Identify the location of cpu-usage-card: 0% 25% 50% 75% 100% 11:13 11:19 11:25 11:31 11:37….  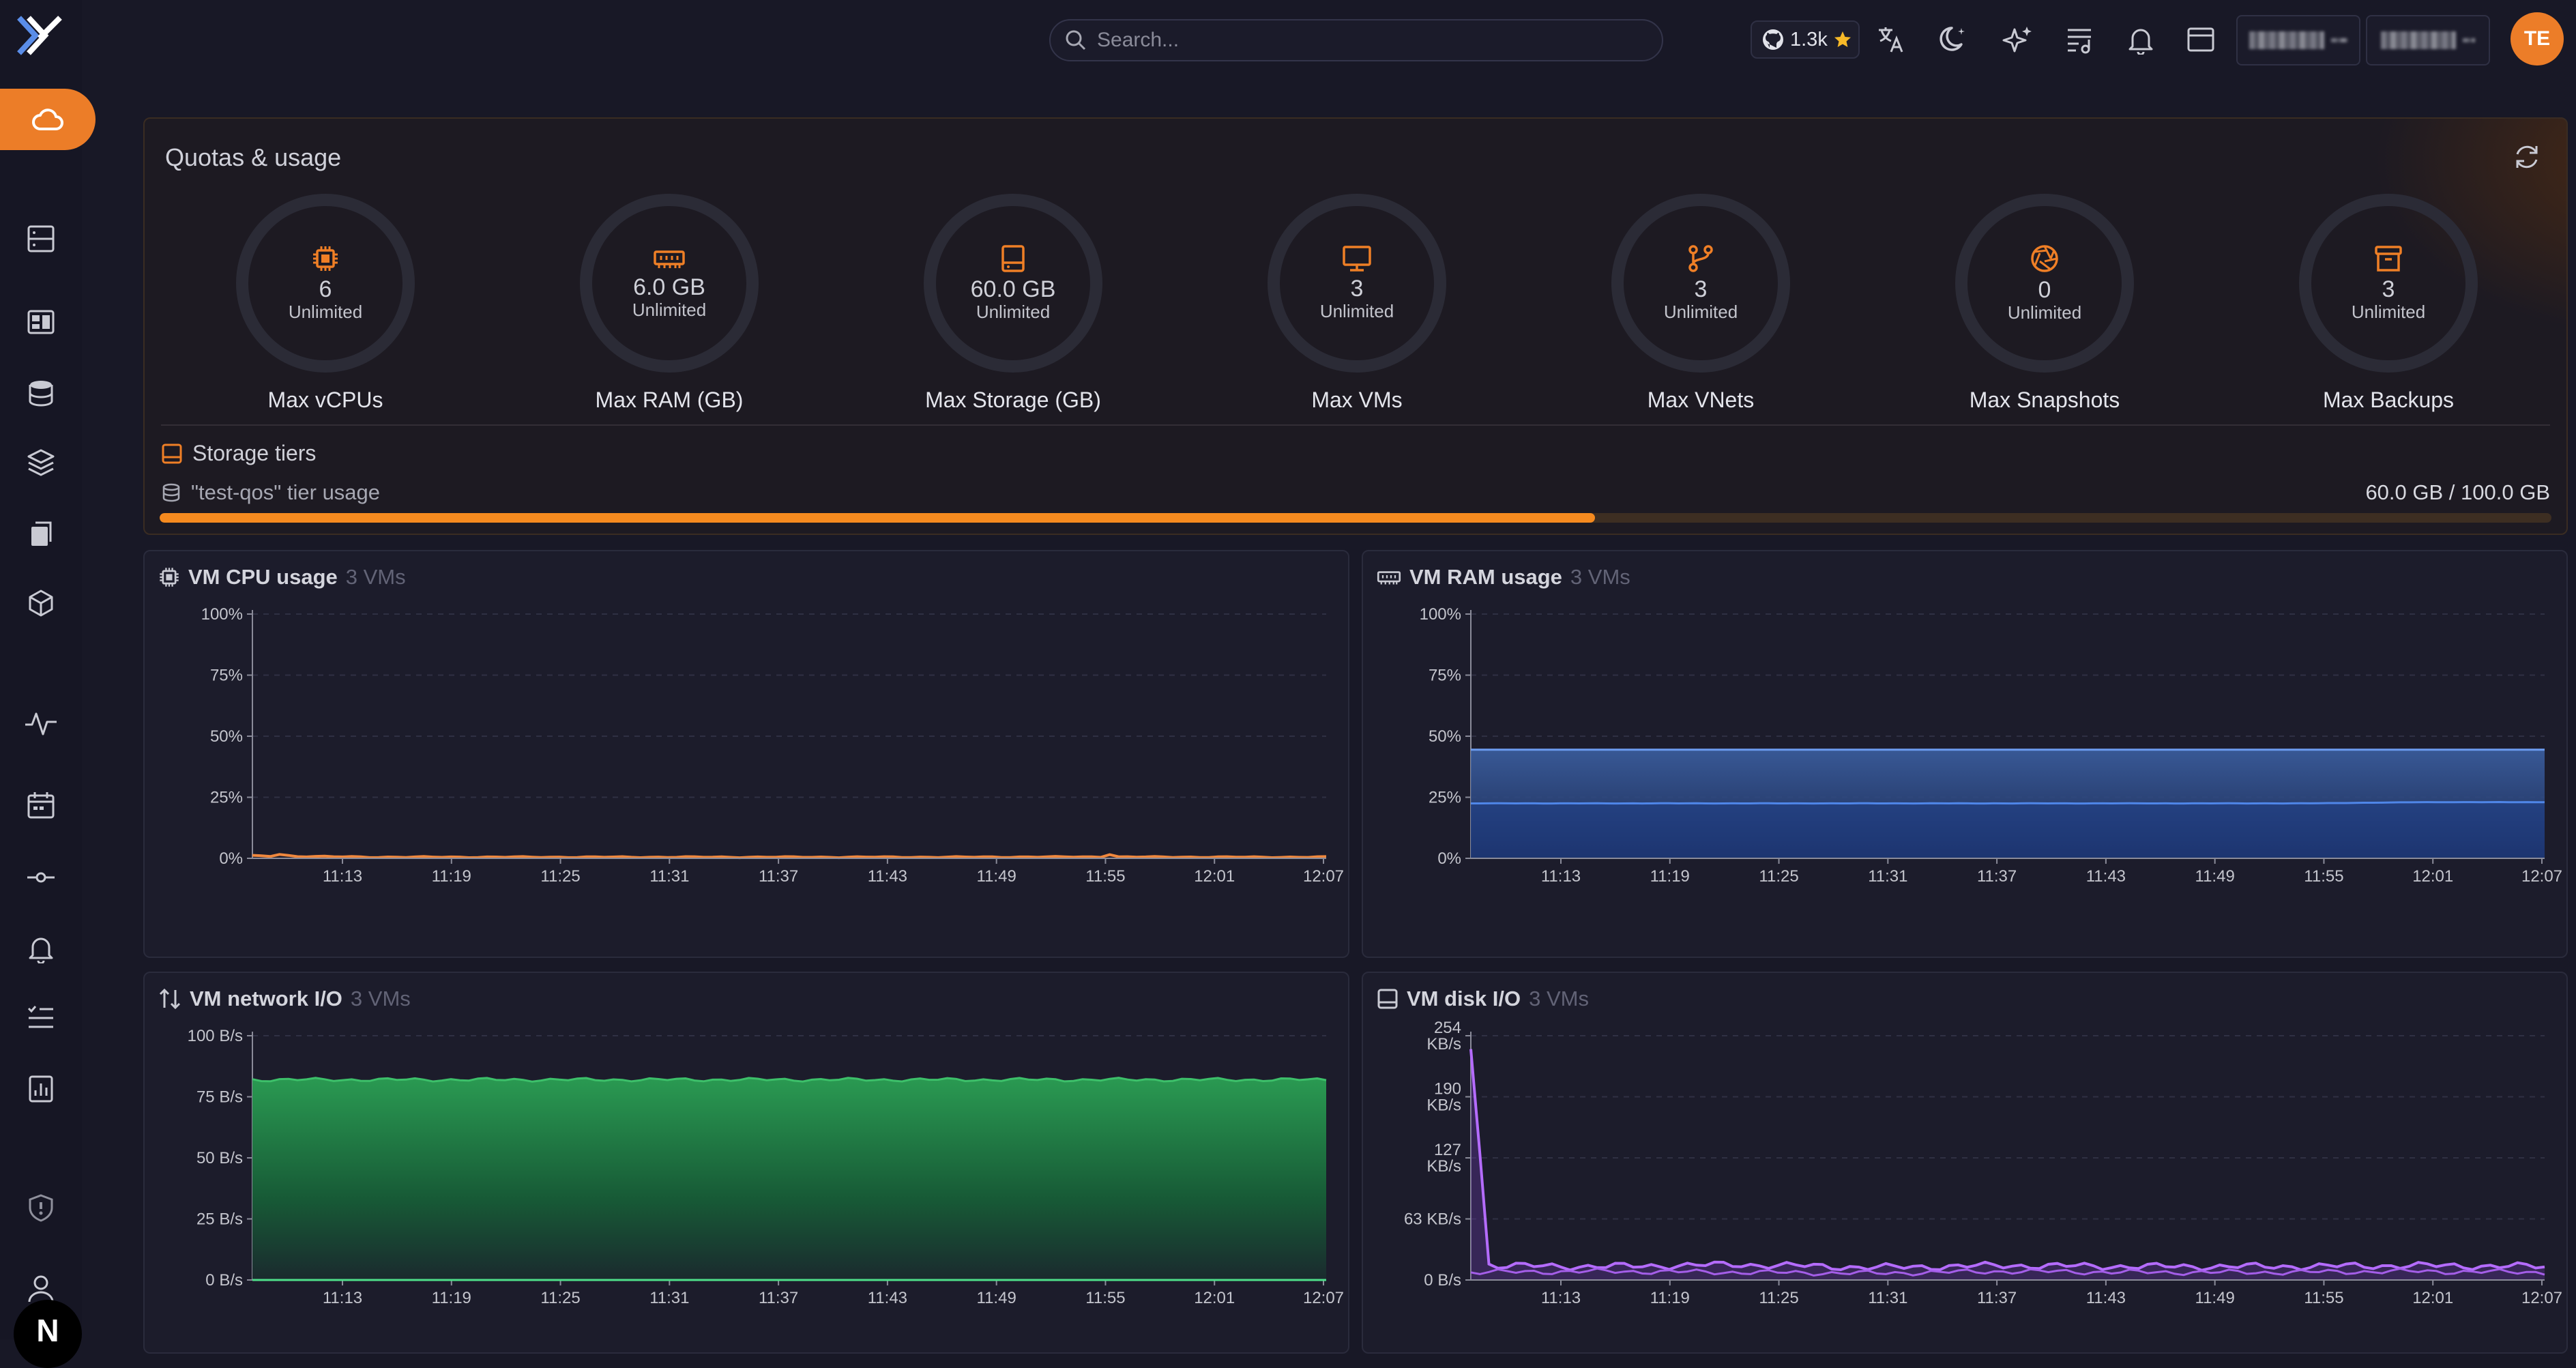
(746, 754).